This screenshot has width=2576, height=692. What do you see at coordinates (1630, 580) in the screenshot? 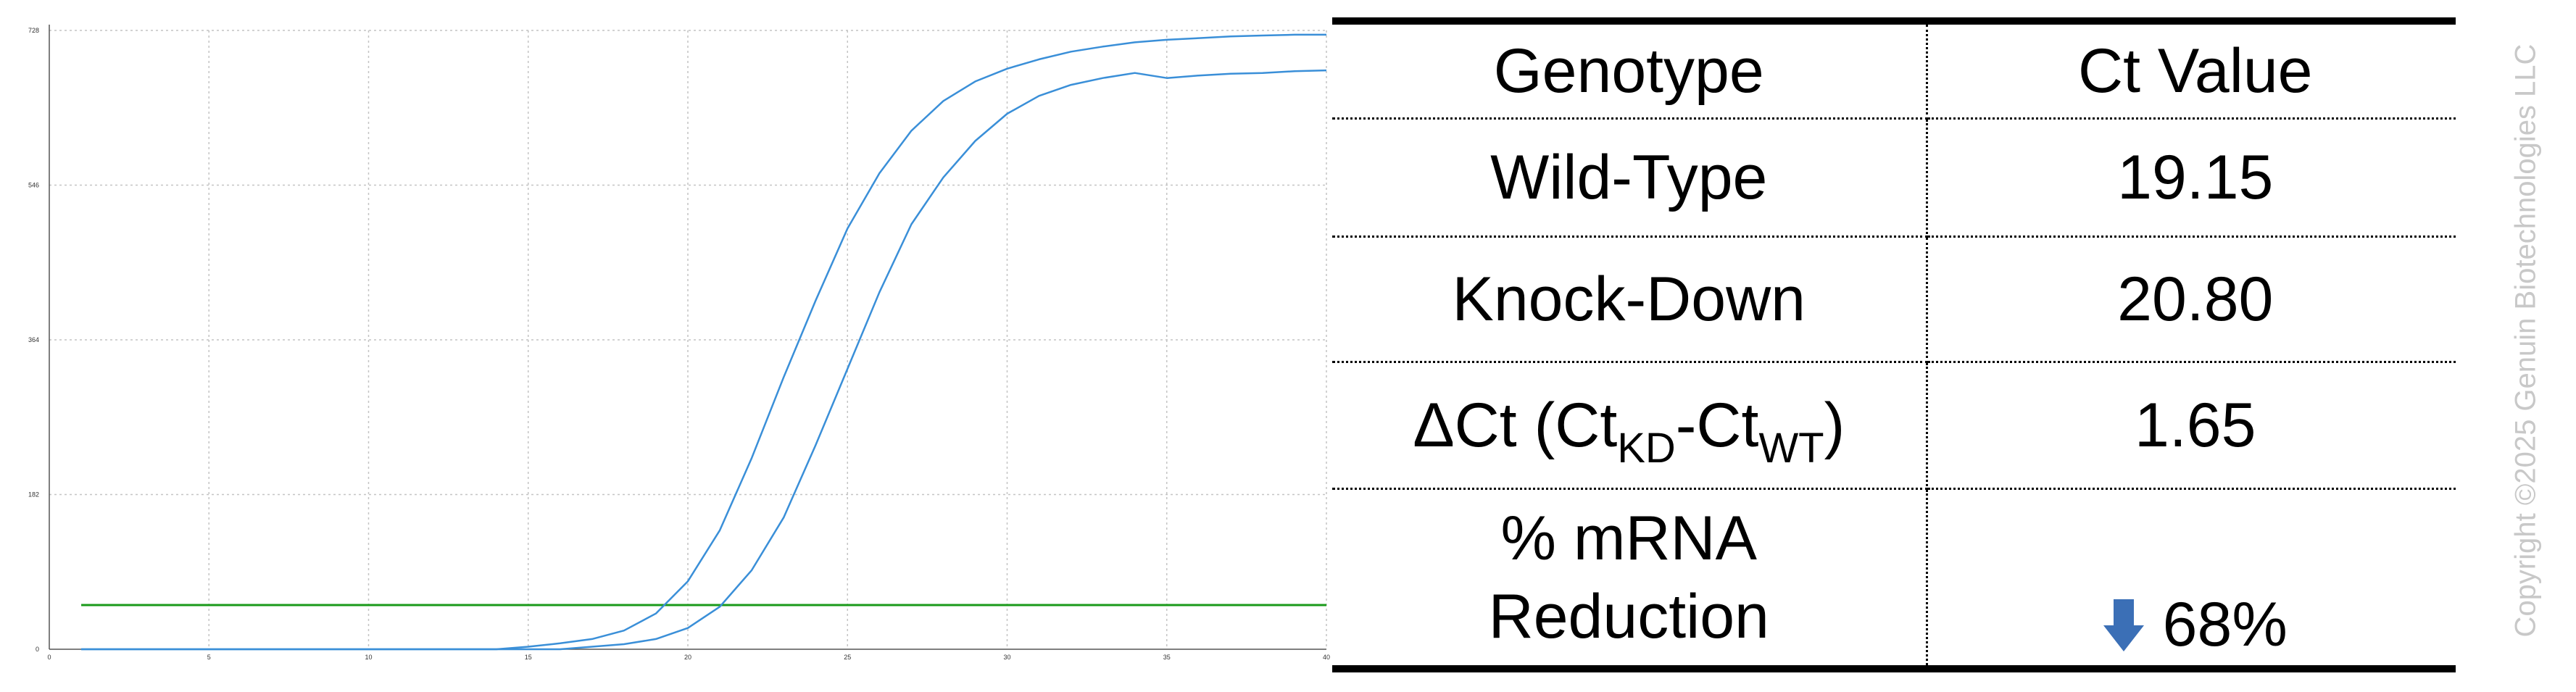
I see `genotype-mrna-reduction: % mRNA Reduction` at bounding box center [1630, 580].